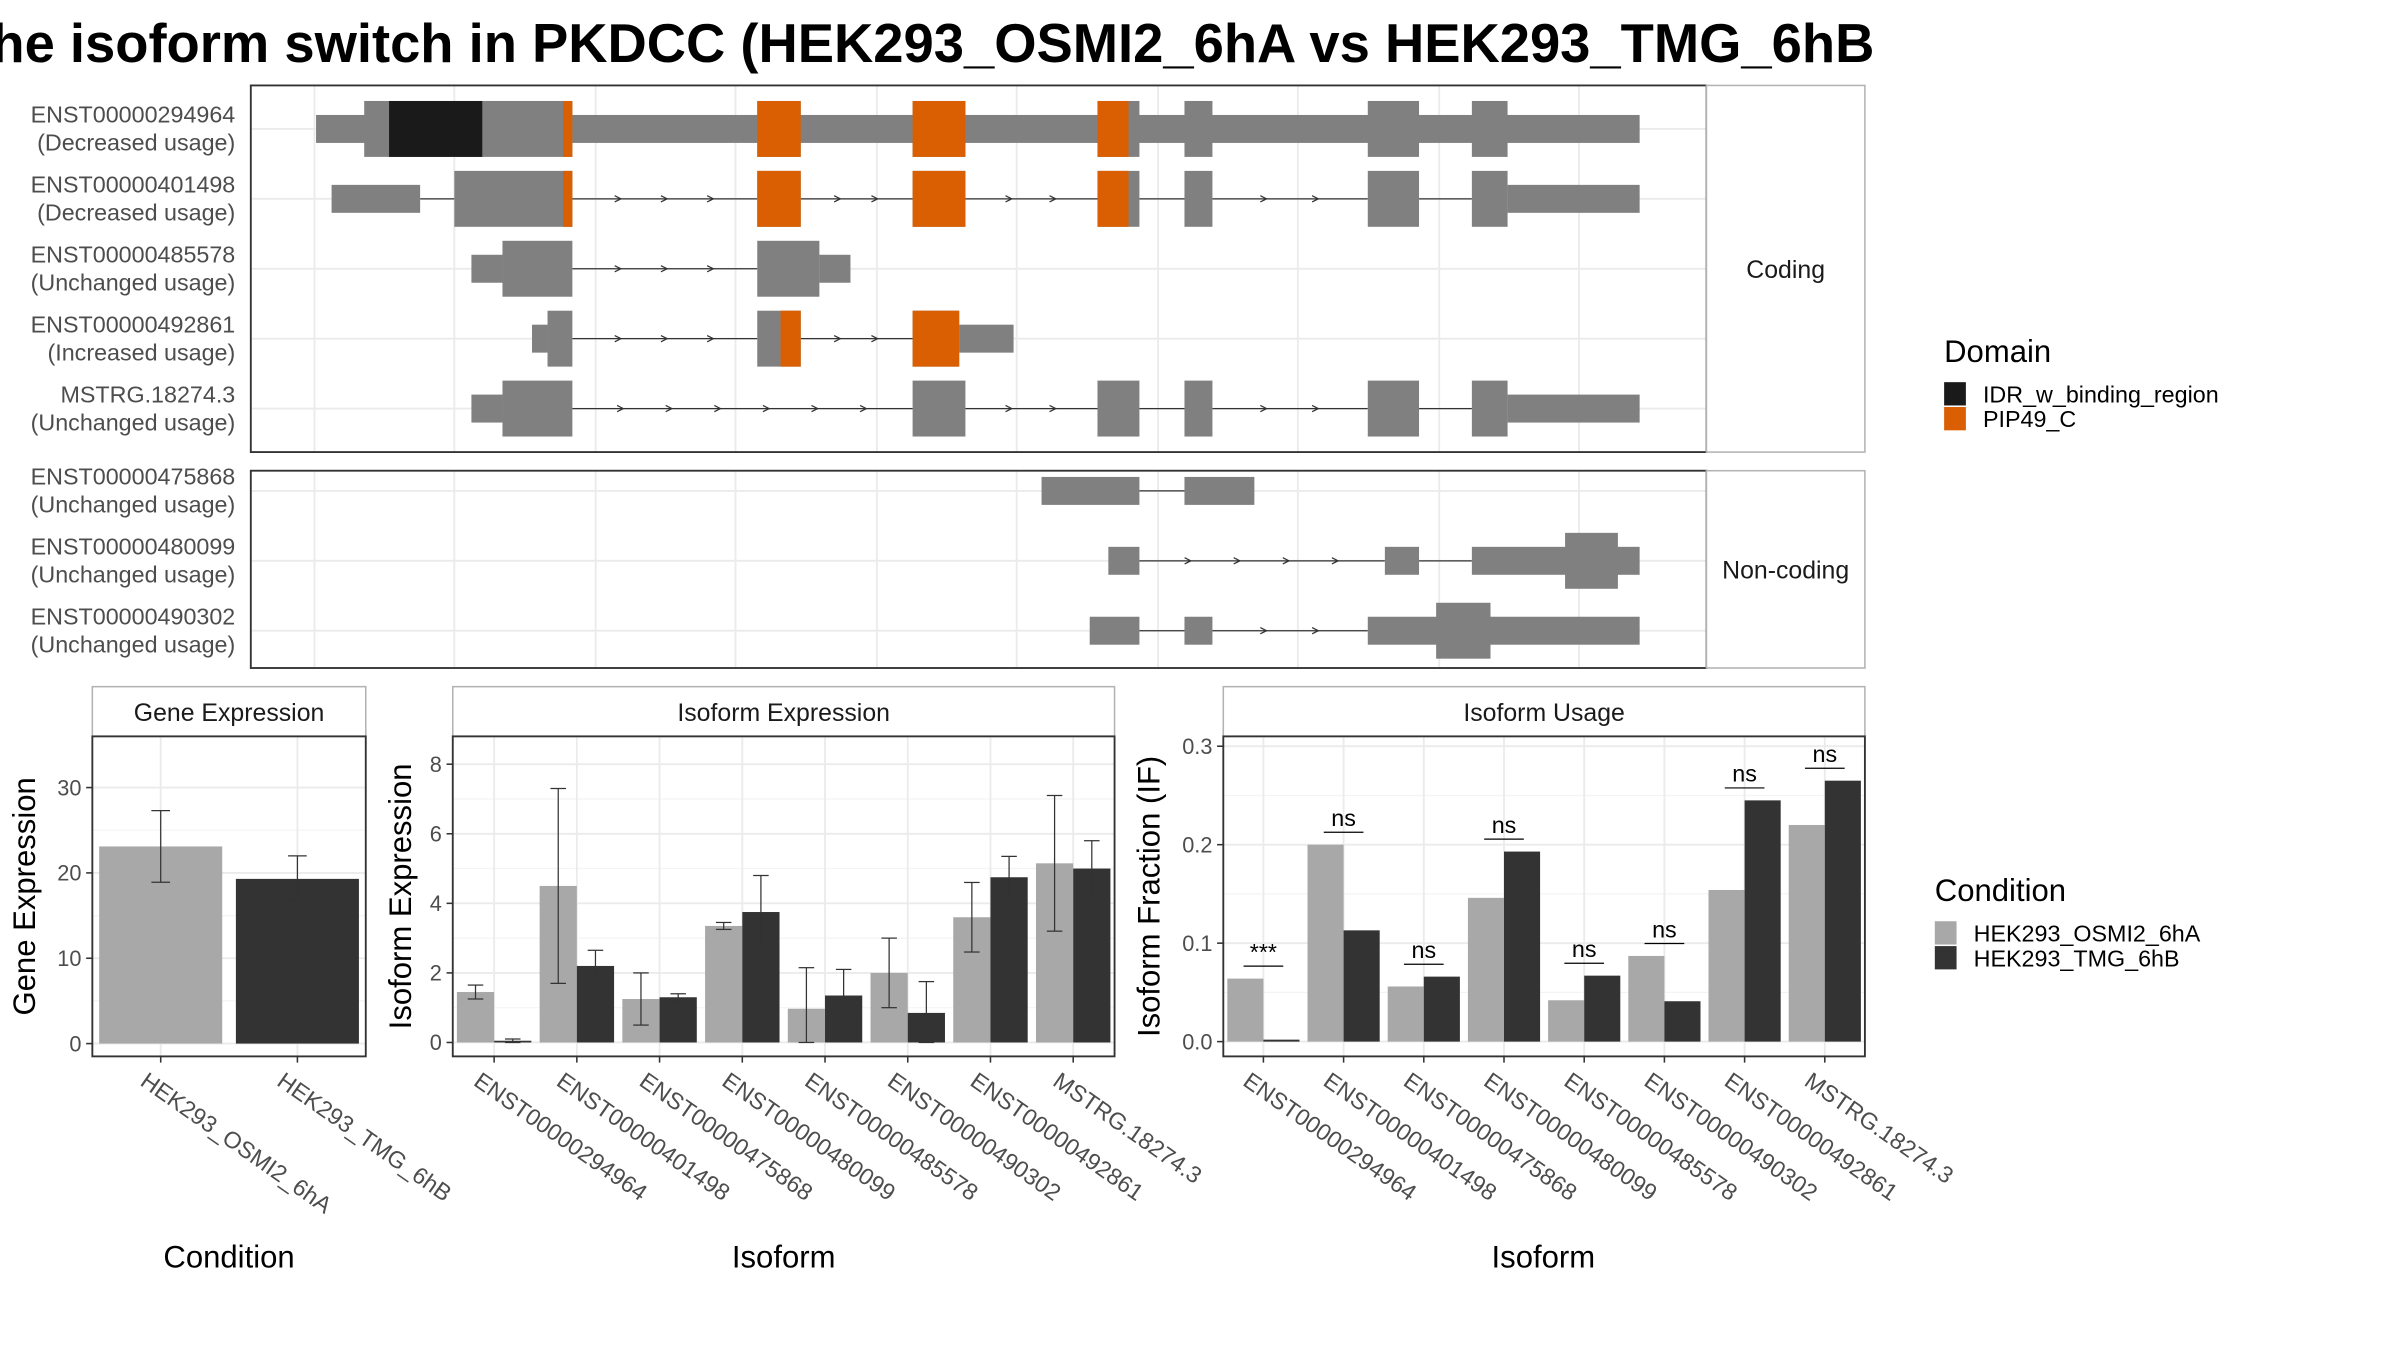 This screenshot has height=1350, width=2400. Describe the element at coordinates (133, 547) in the screenshot. I see `isoform-id-label: ENST00000480099` at that location.